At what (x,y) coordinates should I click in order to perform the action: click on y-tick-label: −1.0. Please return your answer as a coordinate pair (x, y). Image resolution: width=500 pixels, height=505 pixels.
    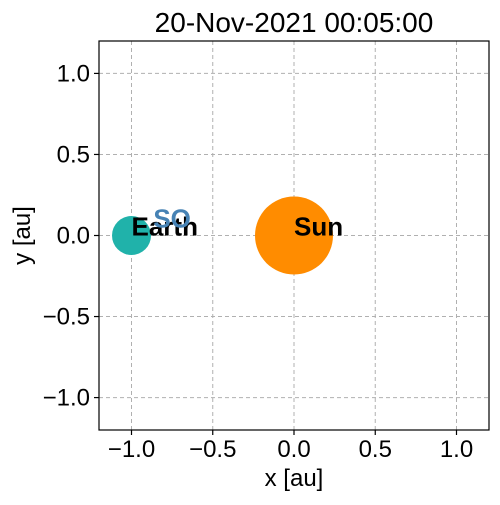
    Looking at the image, I should click on (66, 398).